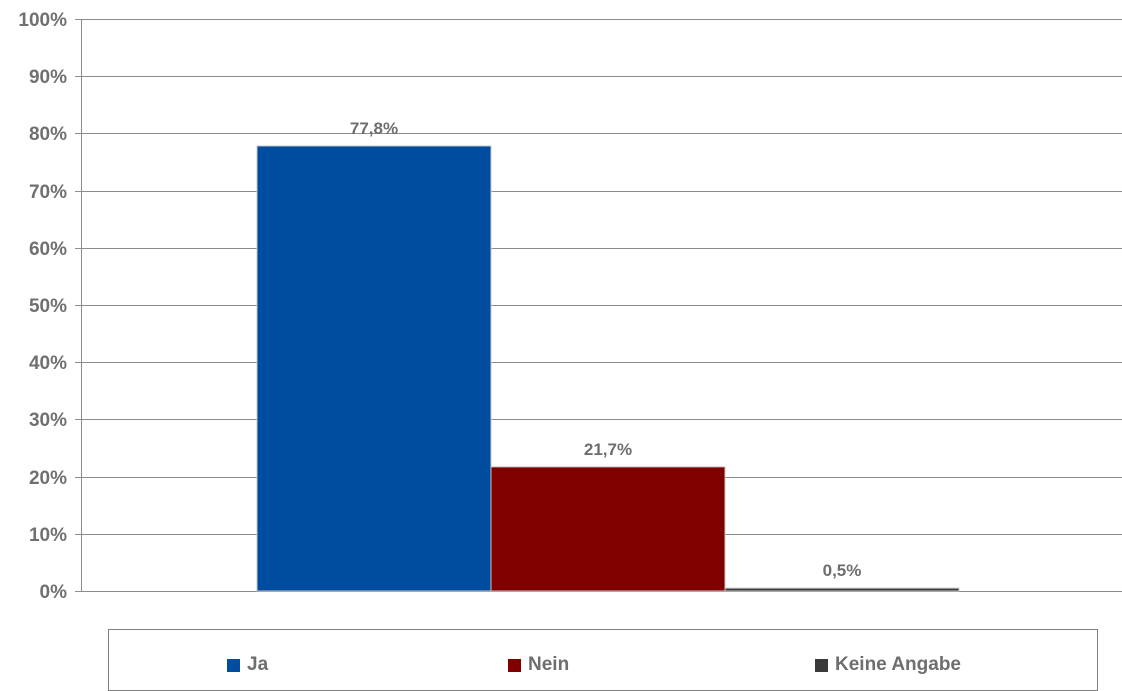  What do you see at coordinates (514, 665) in the screenshot?
I see `legend-swatch-nein` at bounding box center [514, 665].